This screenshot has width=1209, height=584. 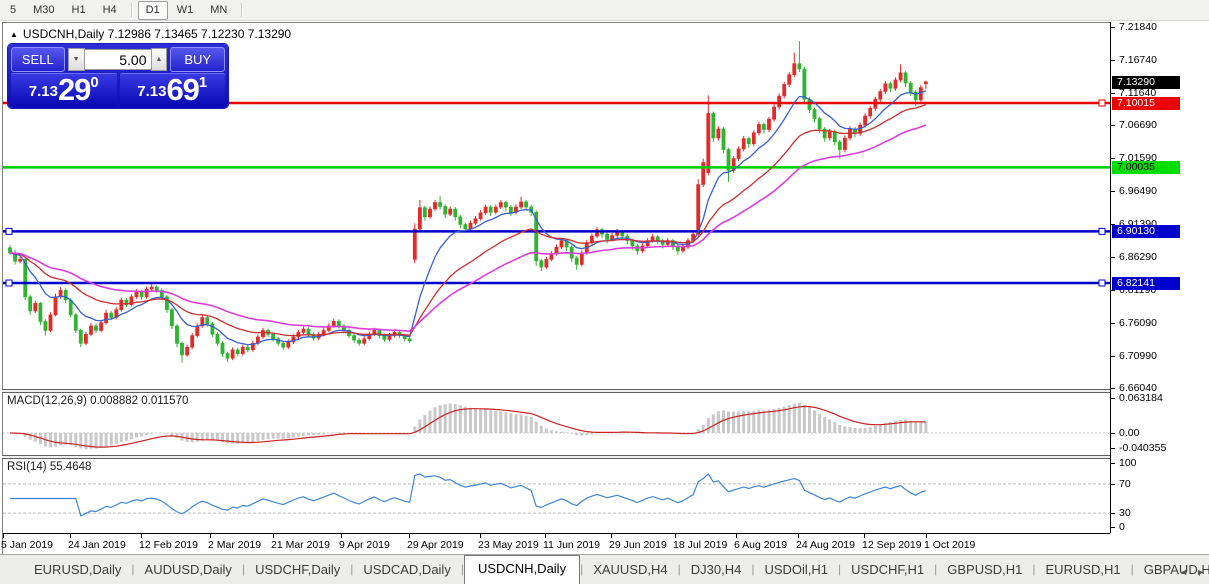 What do you see at coordinates (1146, 231) in the screenshot?
I see `hline-price-marker: 6.90130` at bounding box center [1146, 231].